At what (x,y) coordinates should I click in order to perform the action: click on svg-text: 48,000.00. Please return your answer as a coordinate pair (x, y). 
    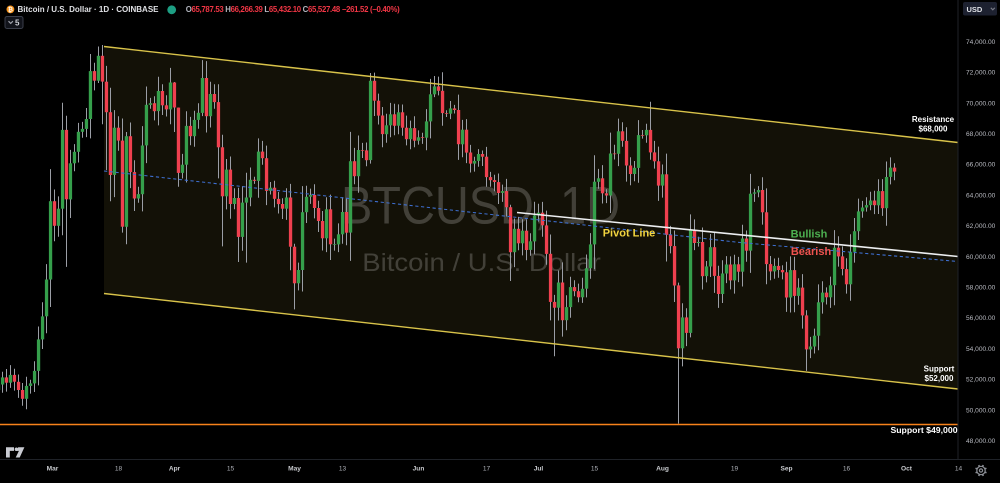
    Looking at the image, I should click on (981, 441).